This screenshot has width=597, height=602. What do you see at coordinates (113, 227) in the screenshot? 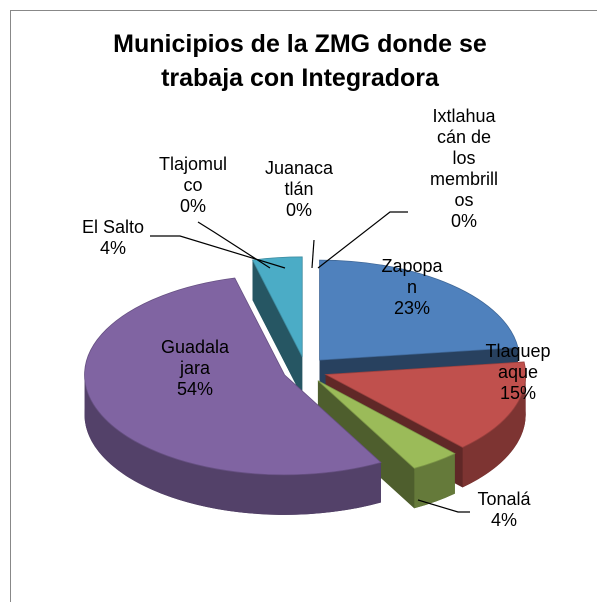
I see `data-label-name: El Salto` at bounding box center [113, 227].